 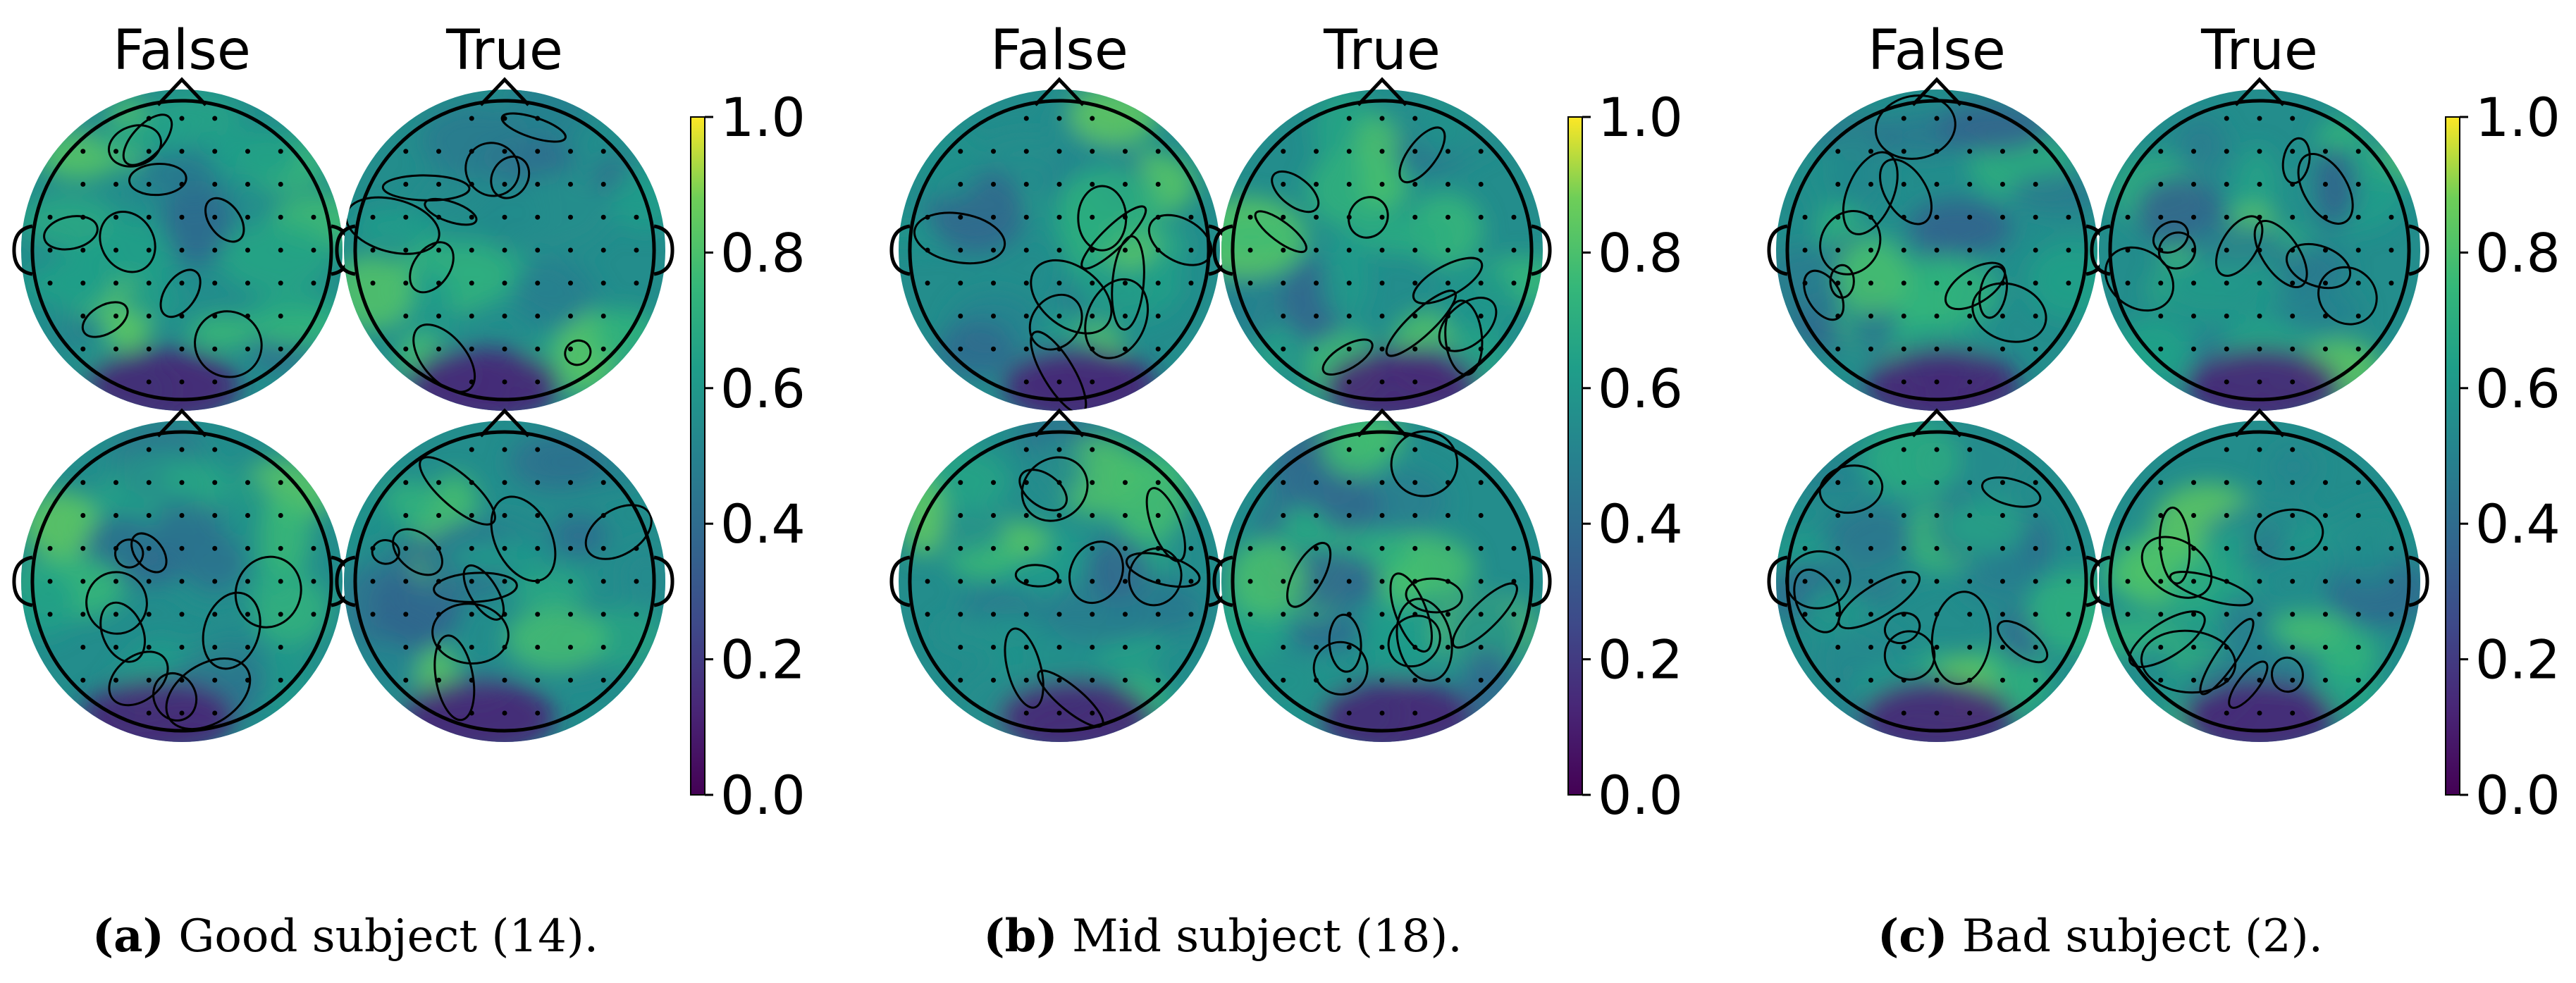 I want to click on topomap-b-r1-c1, so click(x=1059, y=244).